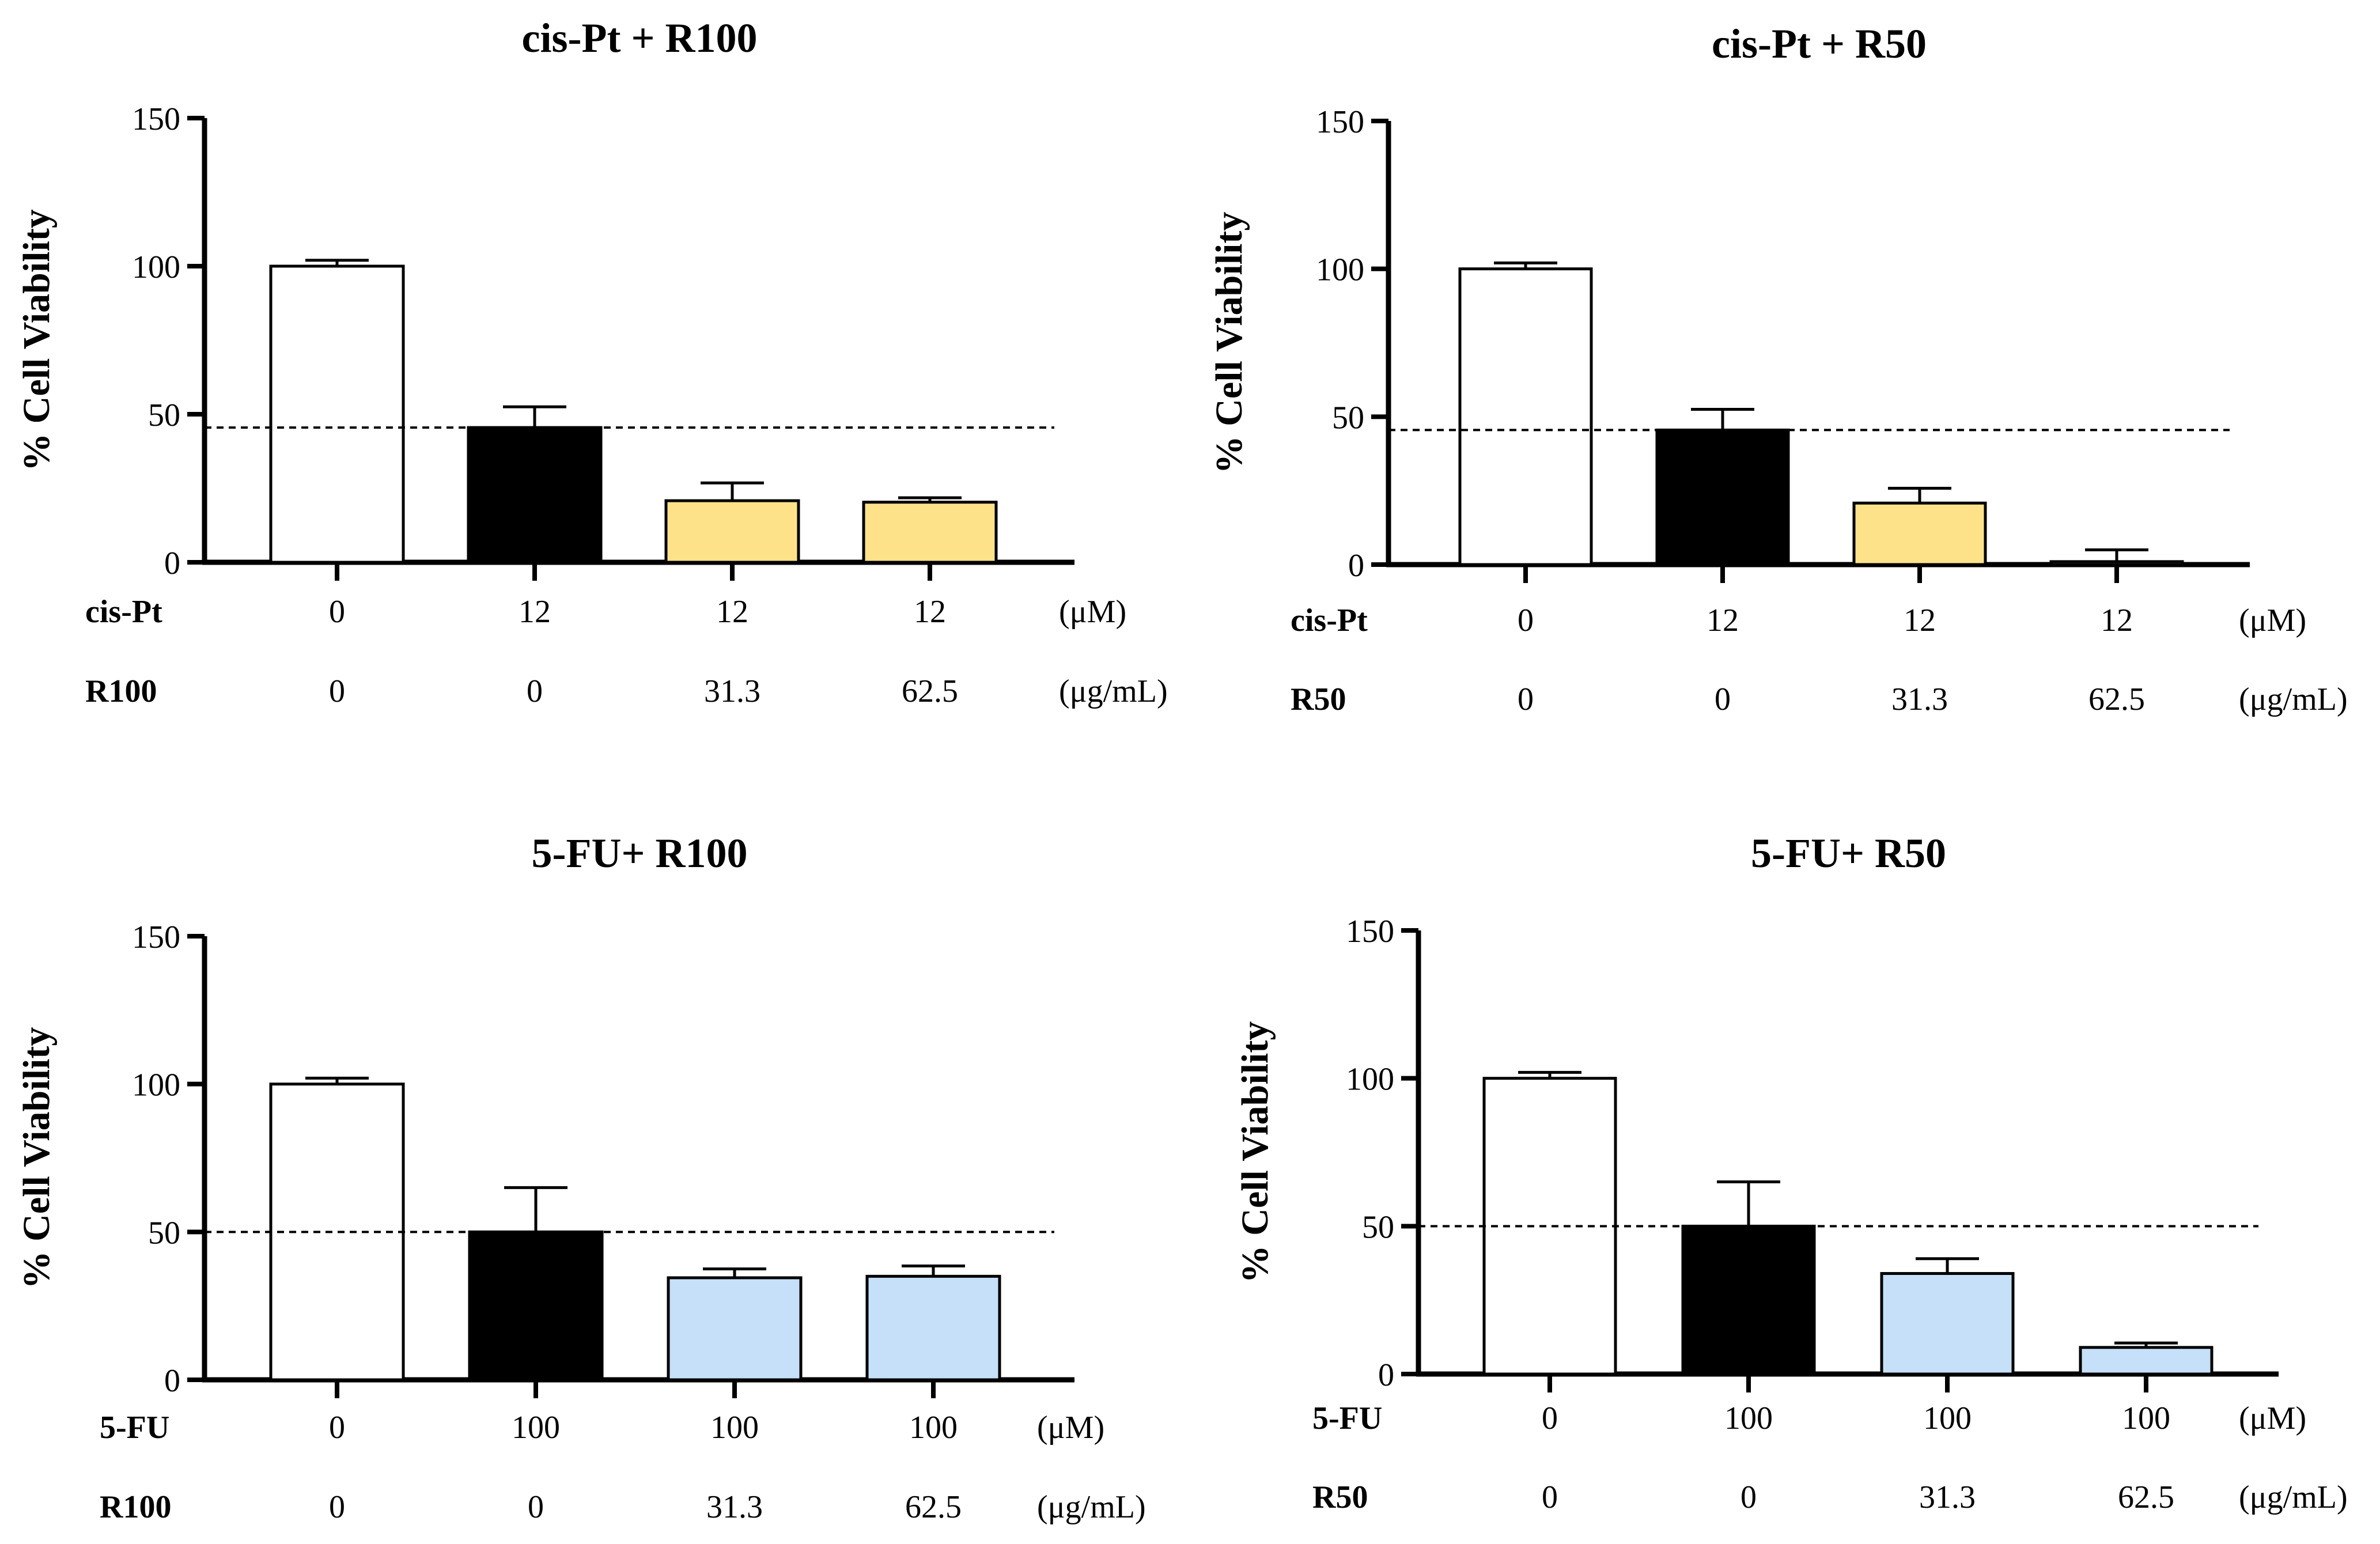 Image resolution: width=2380 pixels, height=1544 pixels. What do you see at coordinates (1849, 853) in the screenshot?
I see `chart-title: 5-FU+ R50` at bounding box center [1849, 853].